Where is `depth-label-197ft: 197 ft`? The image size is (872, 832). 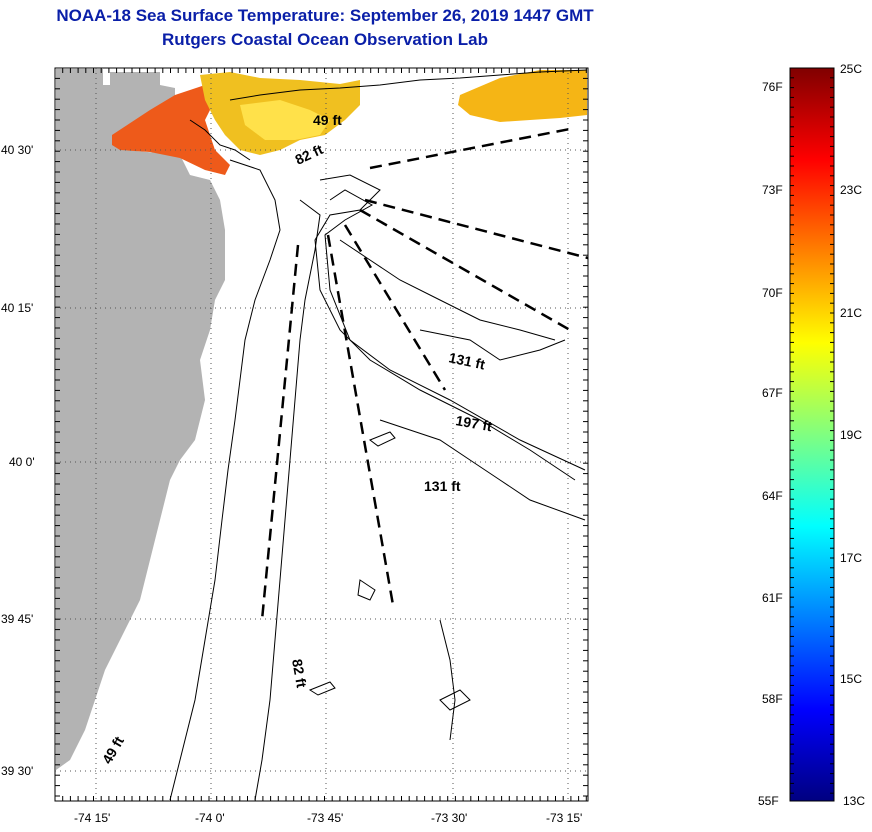
depth-label-197ft: 197 ft is located at coordinates (473, 423).